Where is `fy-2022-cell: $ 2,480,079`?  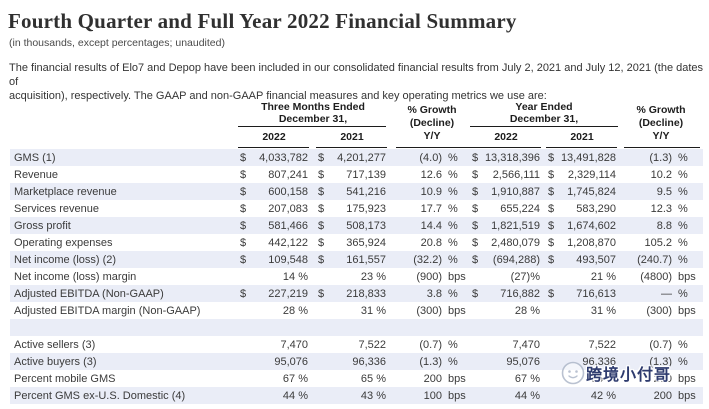
fy-2022-cell: $ 2,480,079 is located at coordinates (506, 243).